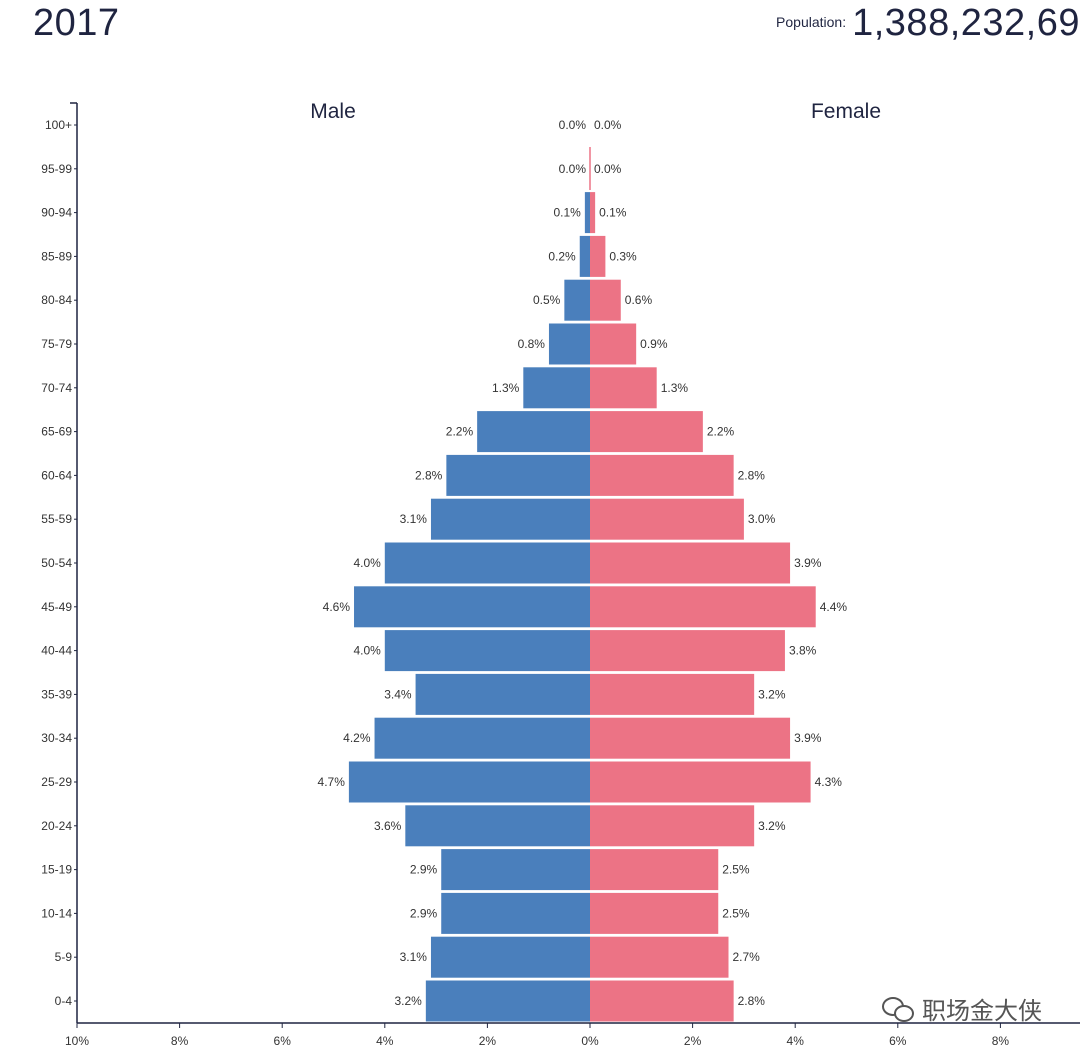 The width and height of the screenshot is (1080, 1062). What do you see at coordinates (408, 1001) in the screenshot?
I see `male-label-0-4: 3.2%` at bounding box center [408, 1001].